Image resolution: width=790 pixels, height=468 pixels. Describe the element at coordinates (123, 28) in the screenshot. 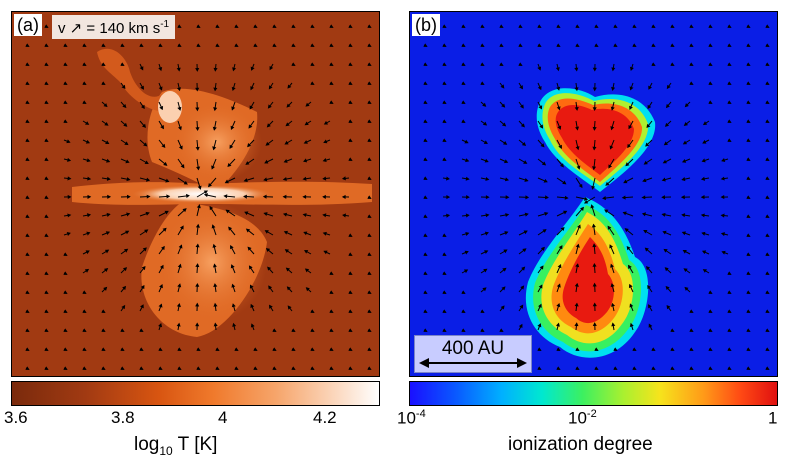

I see `velocity-value: = 140 km s` at that location.